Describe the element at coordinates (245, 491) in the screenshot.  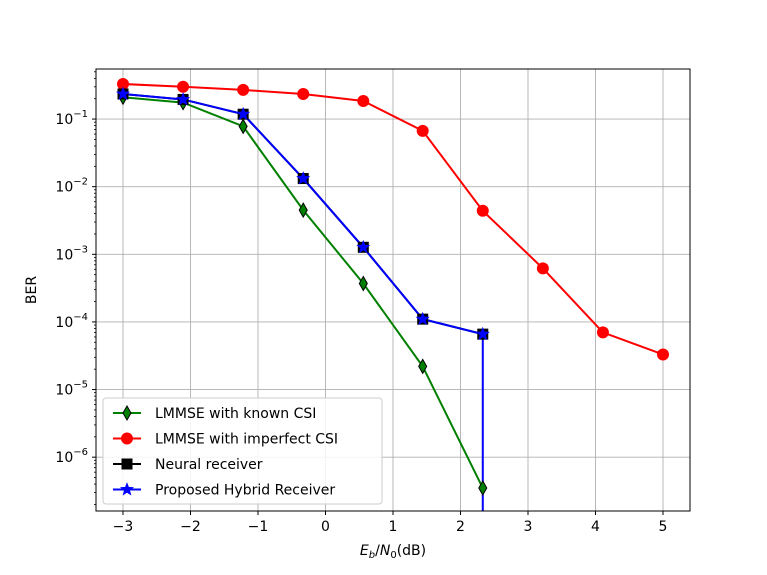
I see `legend-label: Proposed Hybrid Receiver` at that location.